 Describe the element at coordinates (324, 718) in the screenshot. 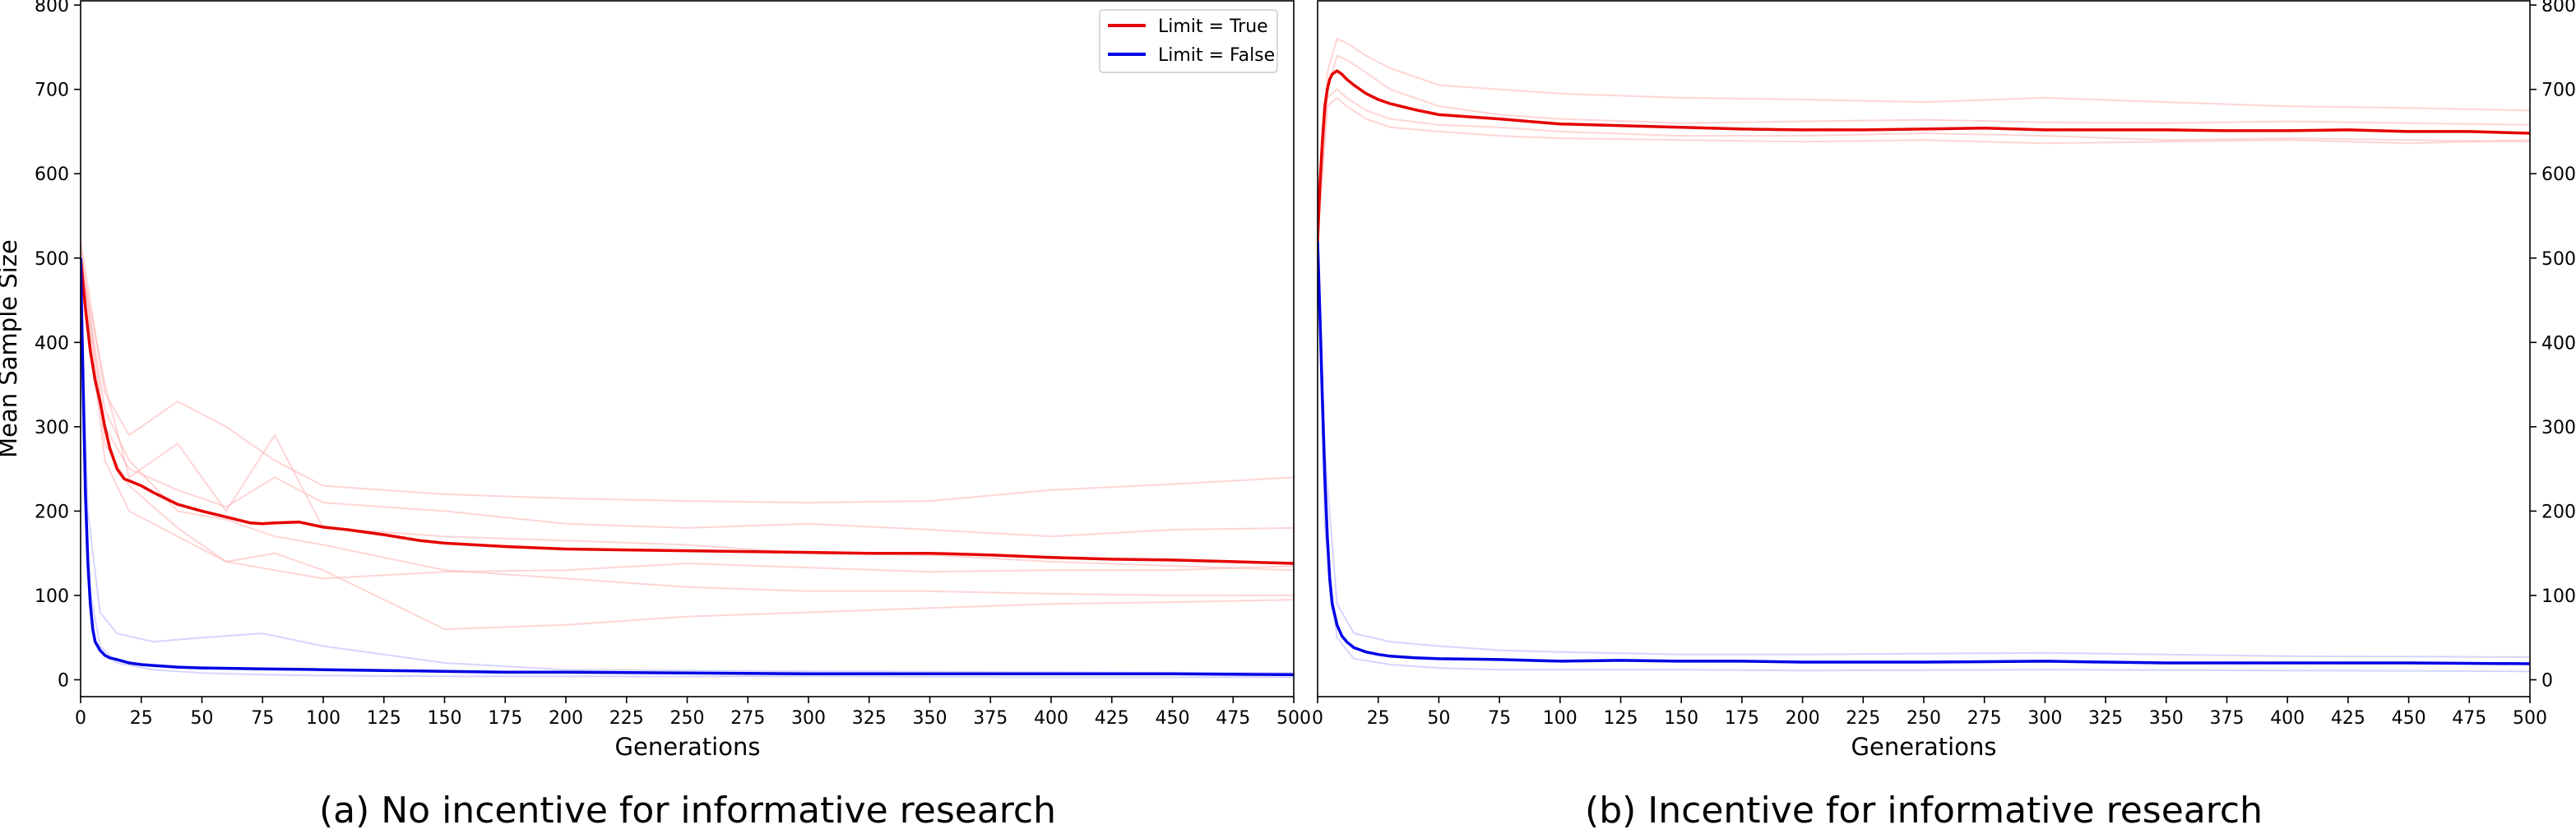

I see `panel-a-x-tick-label: 100` at that location.